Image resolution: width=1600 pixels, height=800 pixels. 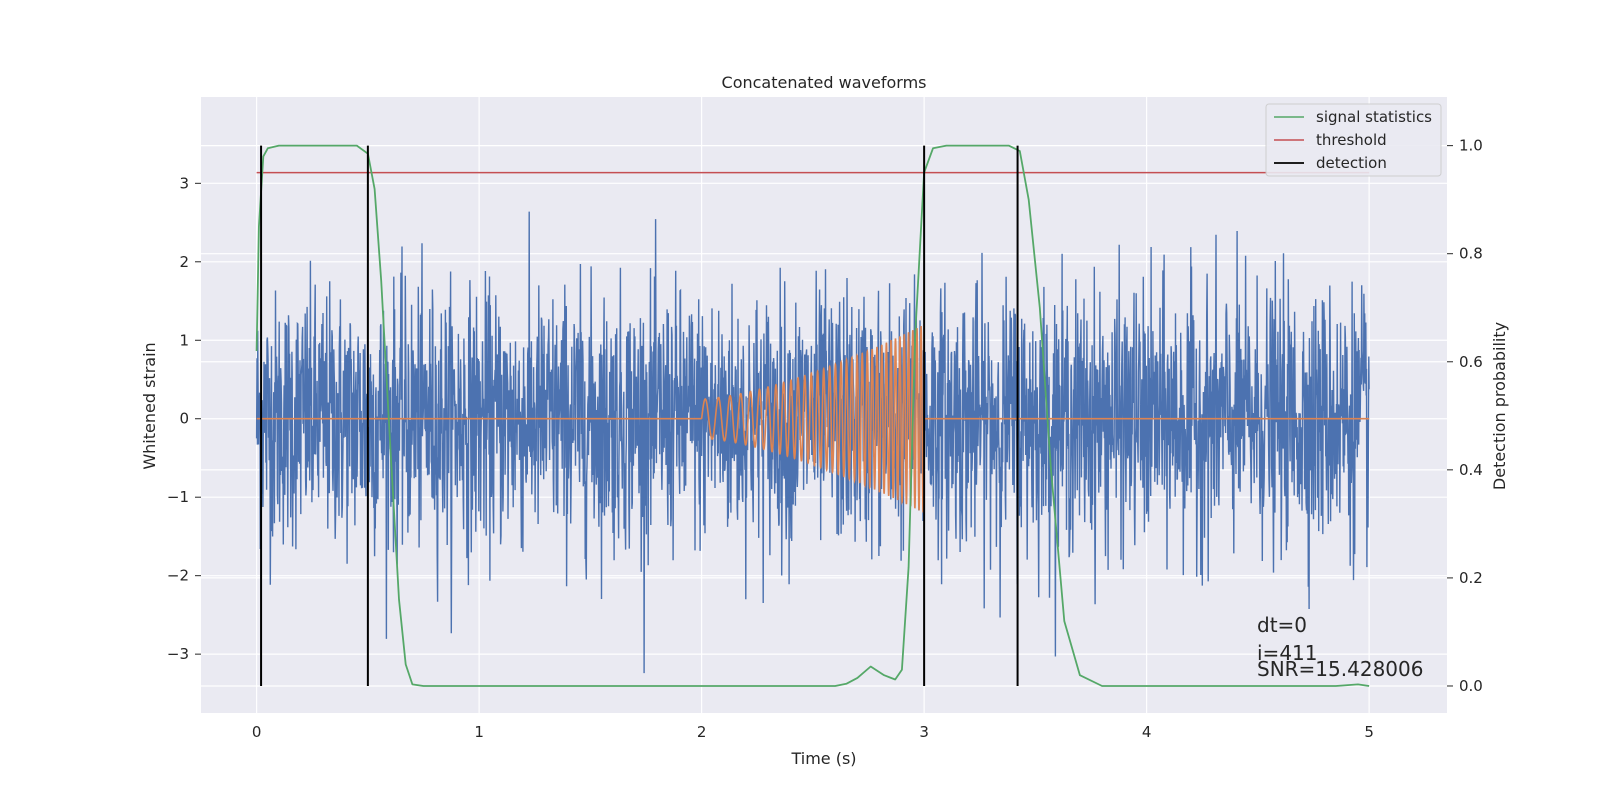 What do you see at coordinates (1340, 669) in the screenshot?
I see `annotation-snr: SNR=15.428006` at bounding box center [1340, 669].